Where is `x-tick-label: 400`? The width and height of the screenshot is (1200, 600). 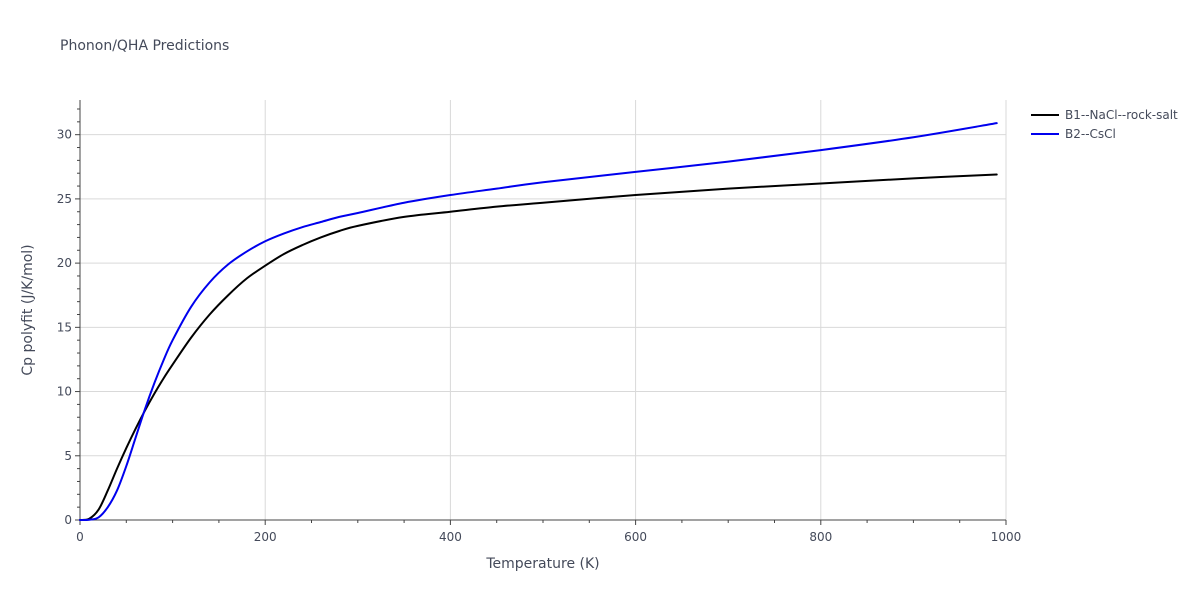
x-tick-label: 400 is located at coordinates (450, 537).